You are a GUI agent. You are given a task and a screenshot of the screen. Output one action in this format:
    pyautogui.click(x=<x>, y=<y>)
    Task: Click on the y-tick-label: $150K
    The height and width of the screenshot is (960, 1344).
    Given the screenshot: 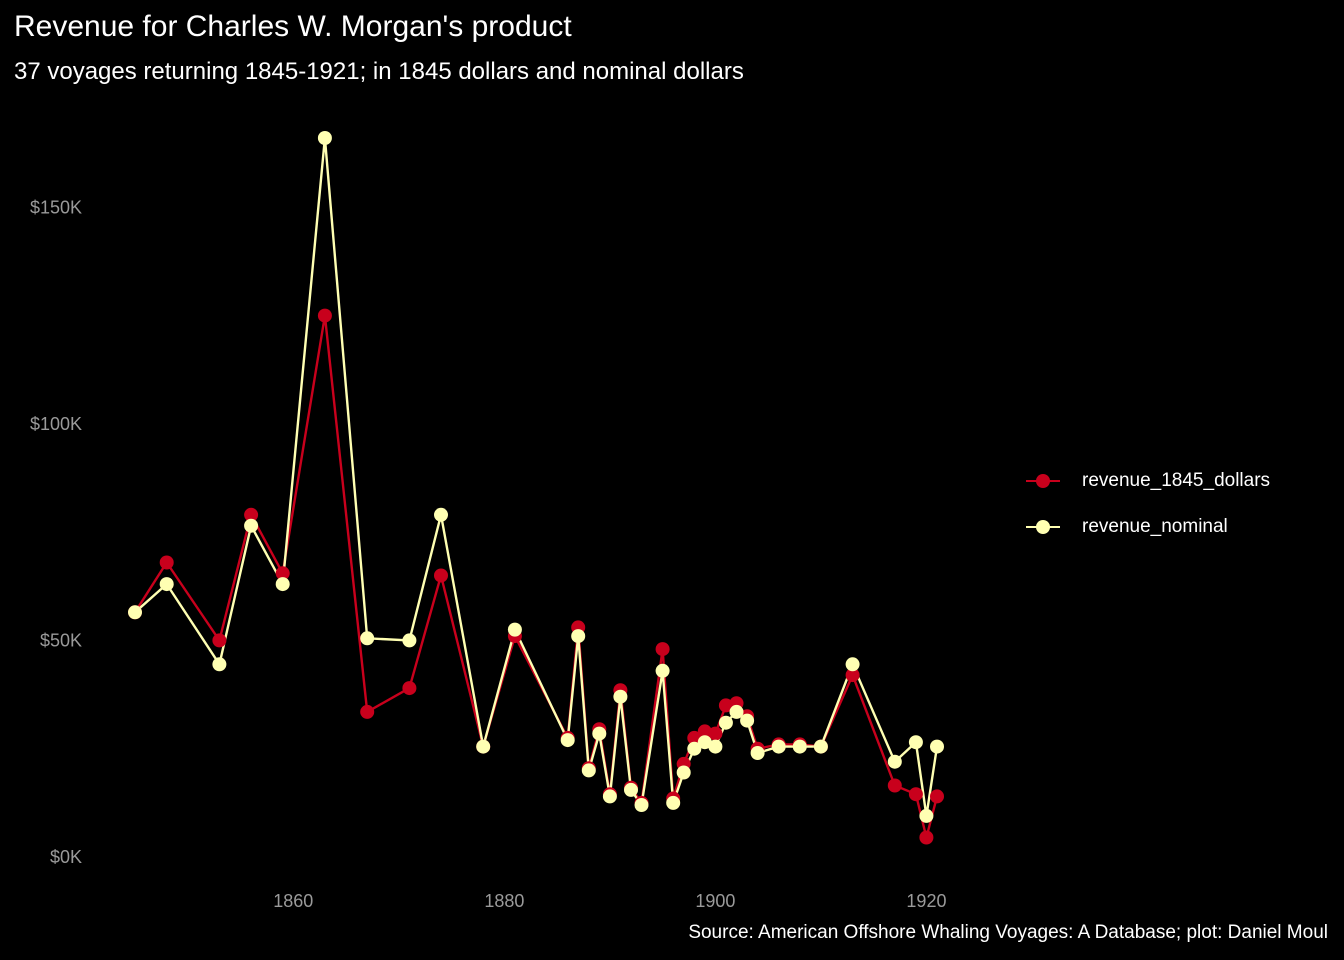 What is the action you would take?
    pyautogui.click(x=56, y=207)
    